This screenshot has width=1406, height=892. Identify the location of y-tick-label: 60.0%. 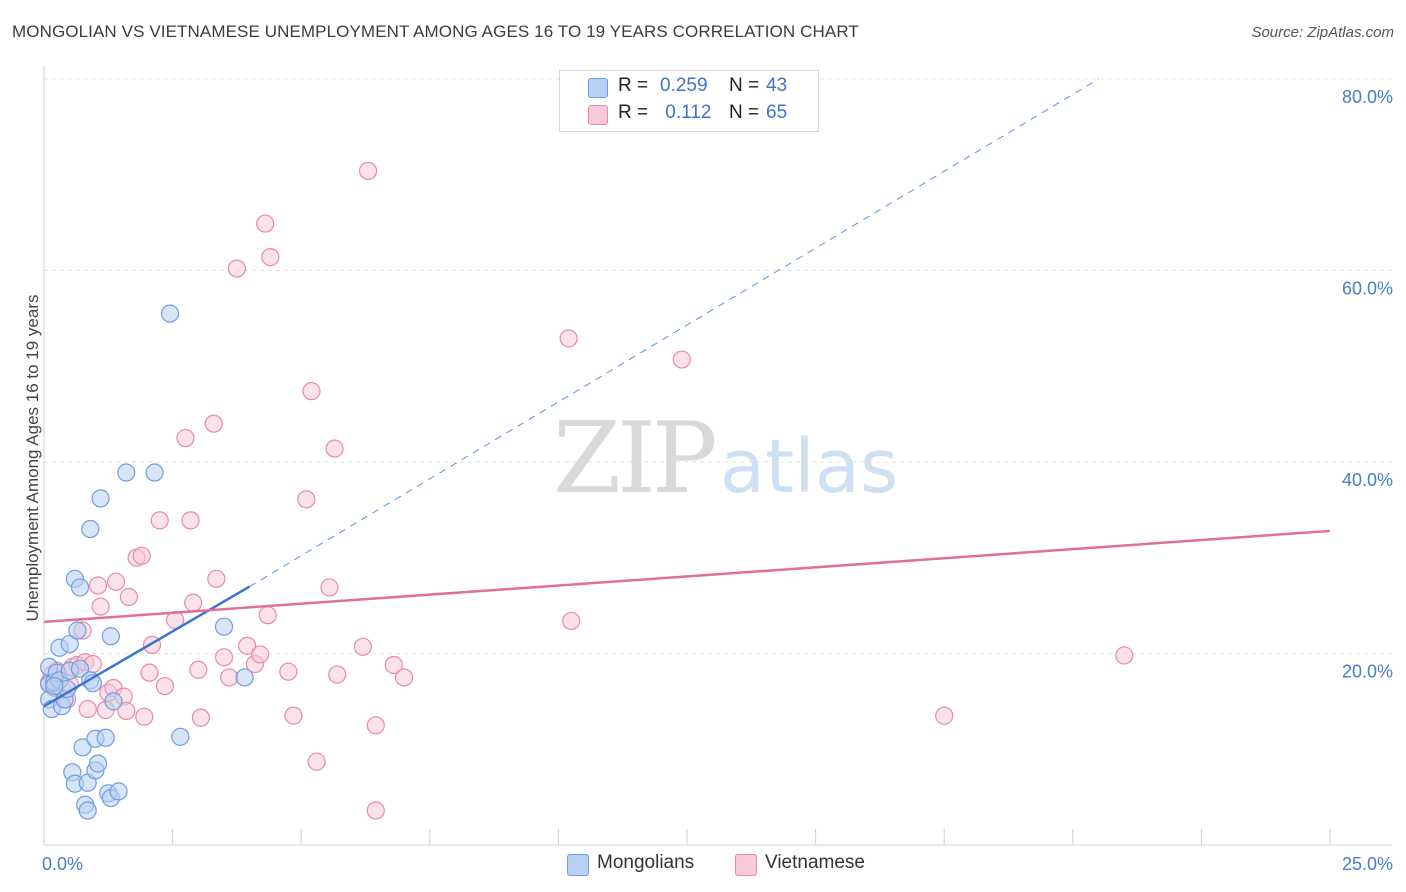
(1367, 289).